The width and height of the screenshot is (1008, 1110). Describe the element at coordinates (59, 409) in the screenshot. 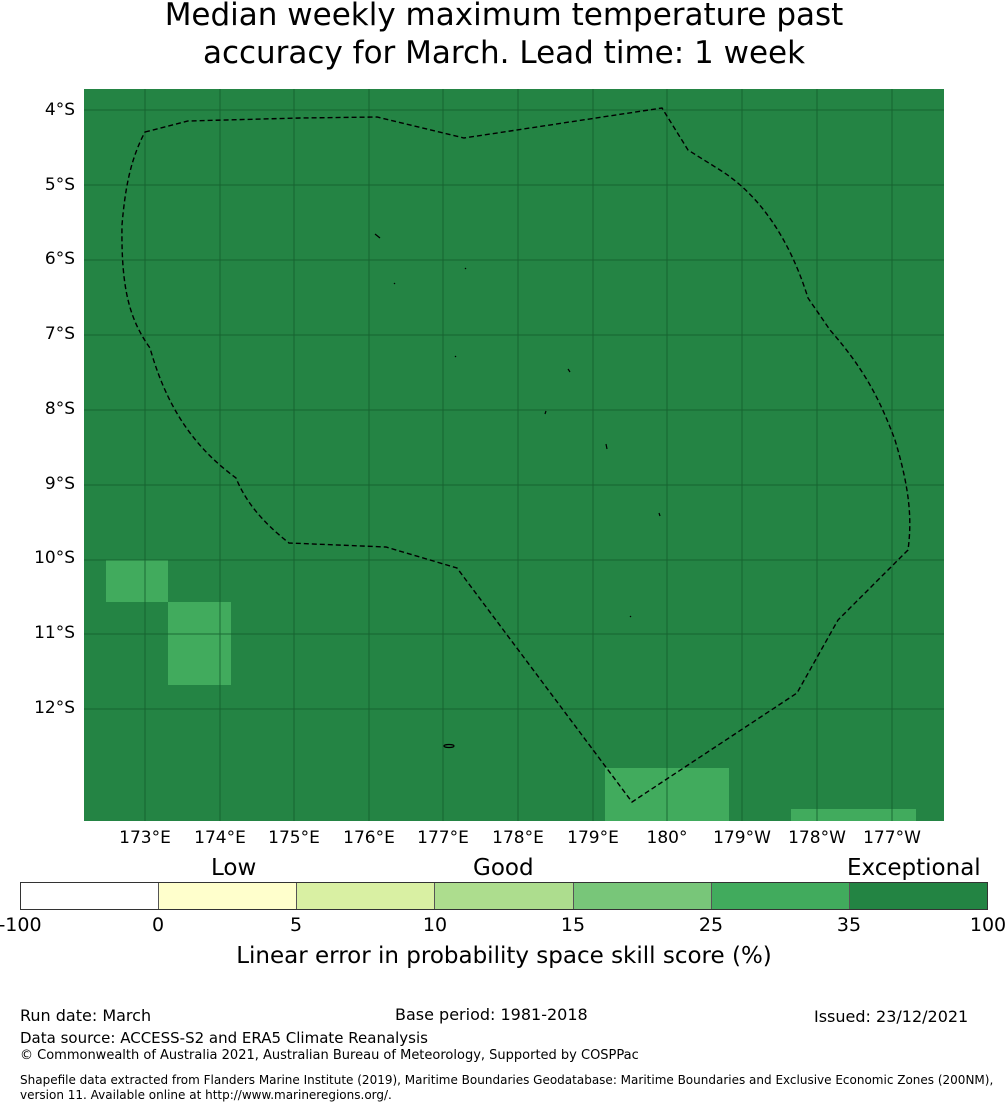

I see `lat-label: 8°S` at that location.